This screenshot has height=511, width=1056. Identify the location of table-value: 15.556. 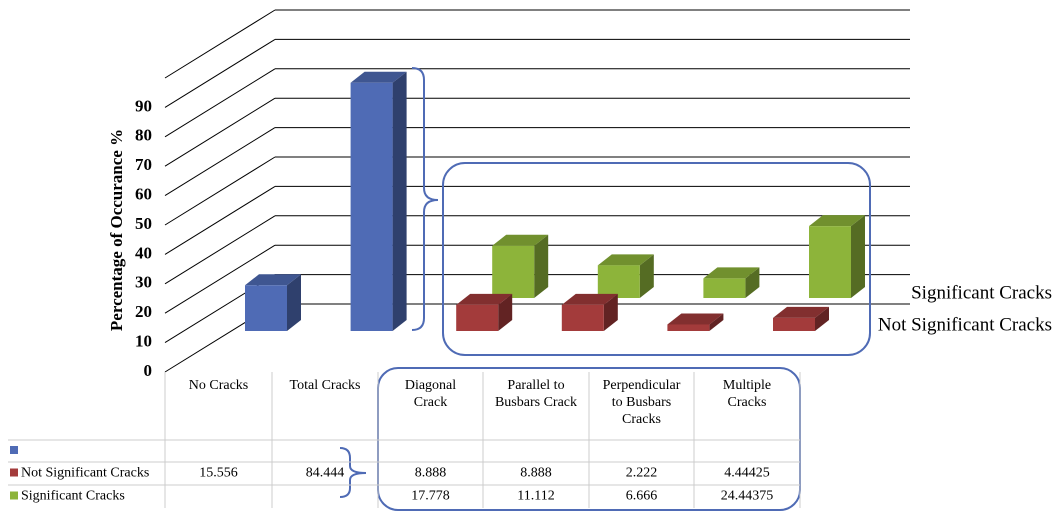
(218, 473).